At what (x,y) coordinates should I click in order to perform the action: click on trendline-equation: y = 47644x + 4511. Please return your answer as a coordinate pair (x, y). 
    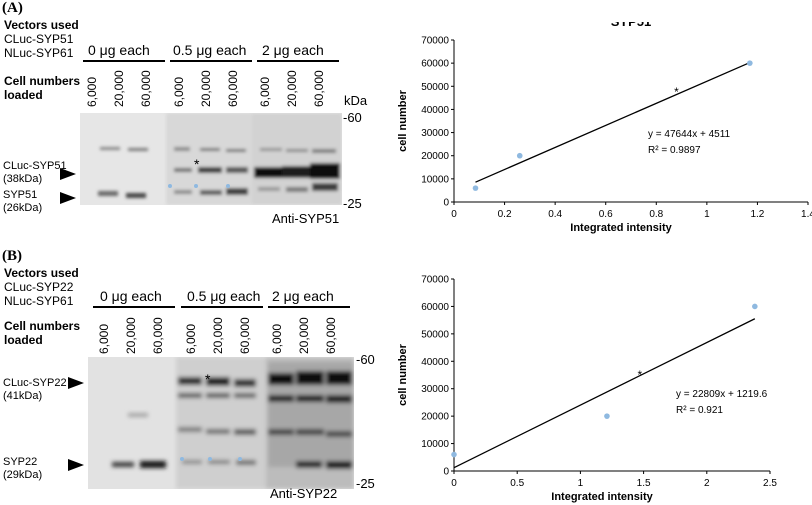
    Looking at the image, I should click on (689, 134).